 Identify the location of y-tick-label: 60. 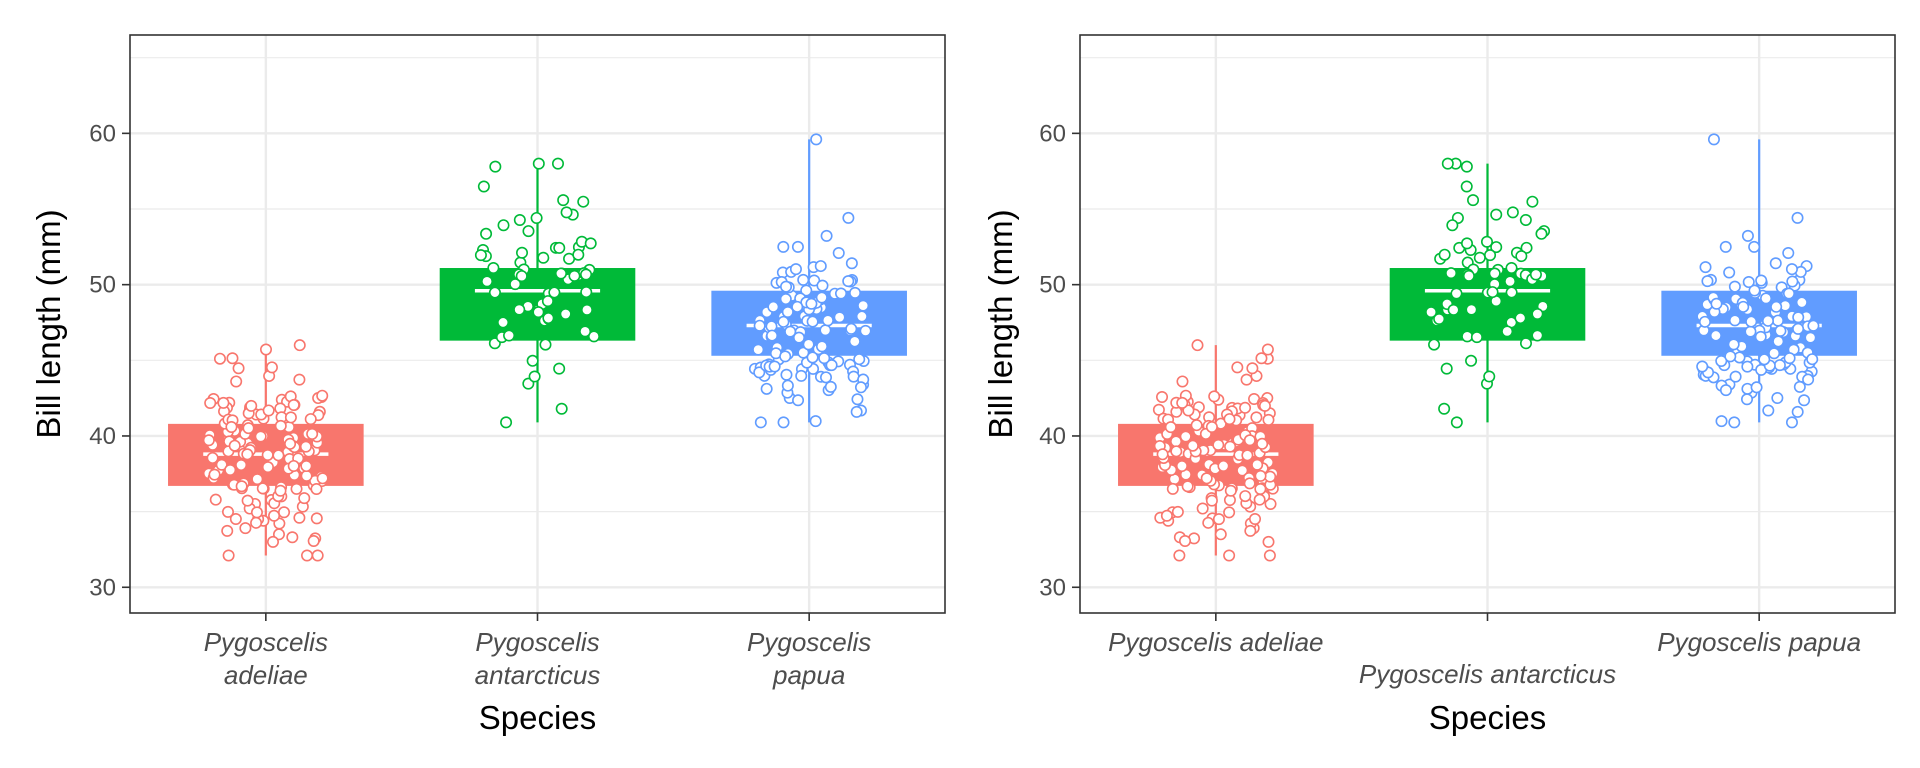
(102, 133).